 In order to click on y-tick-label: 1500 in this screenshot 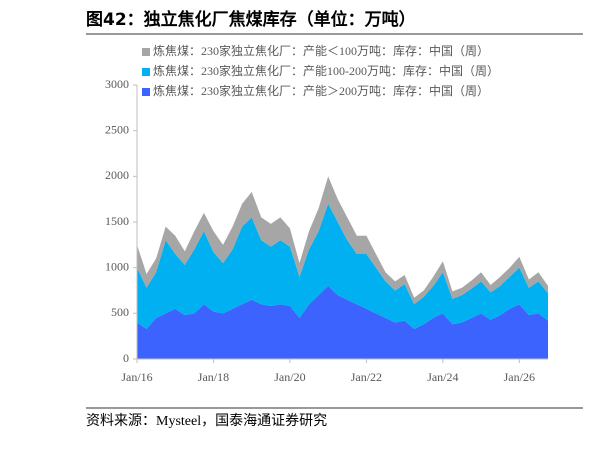, I will do `click(117, 221)`.